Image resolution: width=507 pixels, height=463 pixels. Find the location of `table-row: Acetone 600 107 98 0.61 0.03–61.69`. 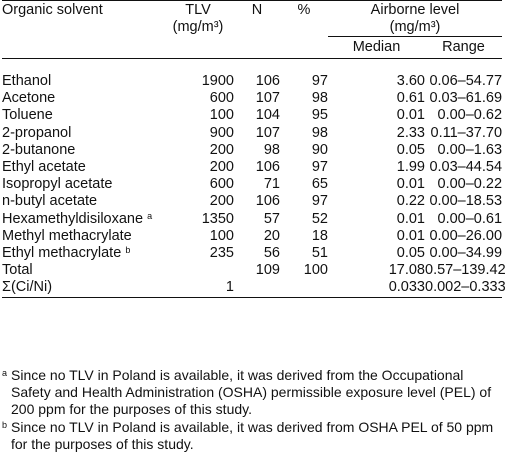

table-row: Acetone 600 107 98 0.61 0.03–61.69 is located at coordinates (252, 98).